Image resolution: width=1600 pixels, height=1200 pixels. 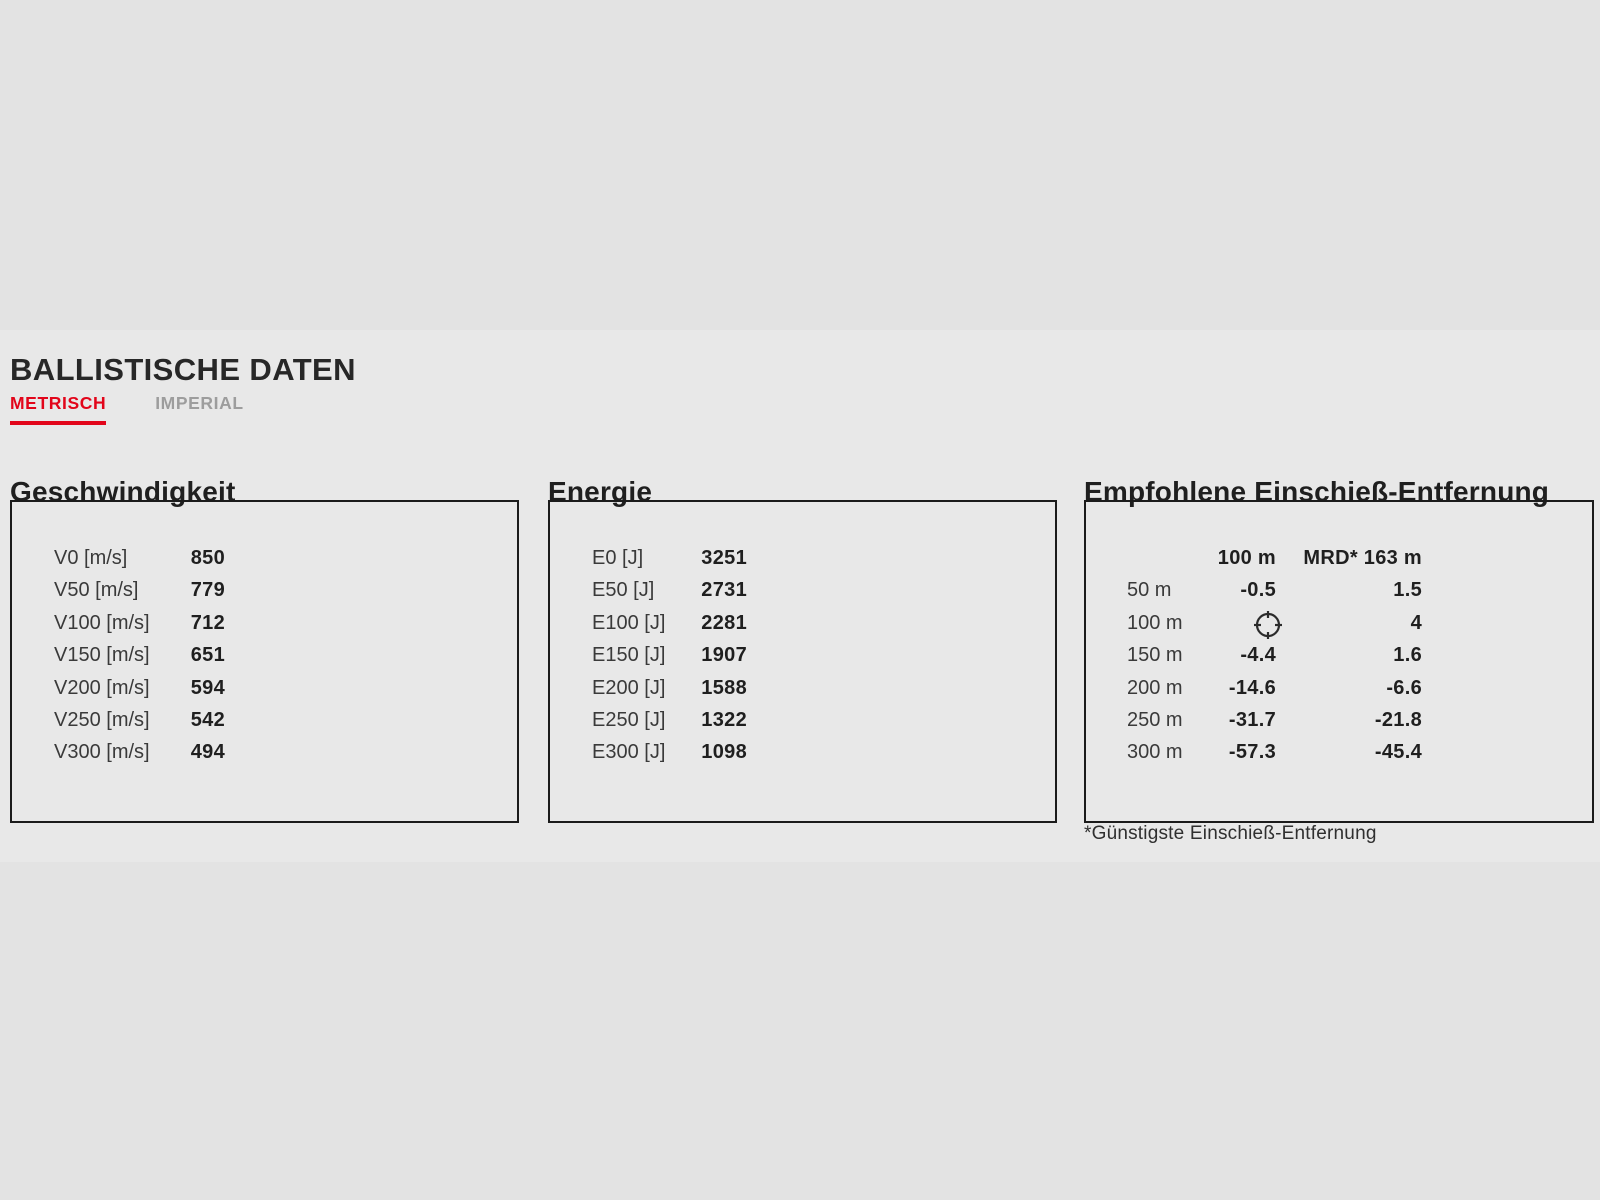 I want to click on row-value-mrd: 4, so click(x=1416, y=622).